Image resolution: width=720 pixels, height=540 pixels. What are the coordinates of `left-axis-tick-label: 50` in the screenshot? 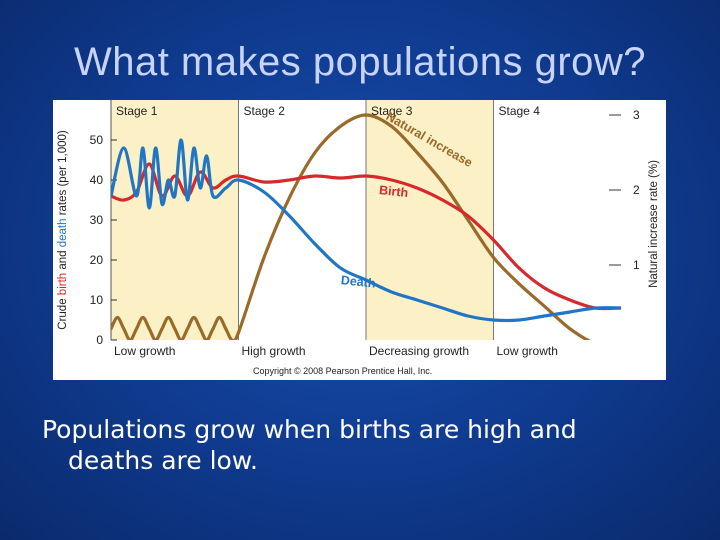 It's located at (97, 140).